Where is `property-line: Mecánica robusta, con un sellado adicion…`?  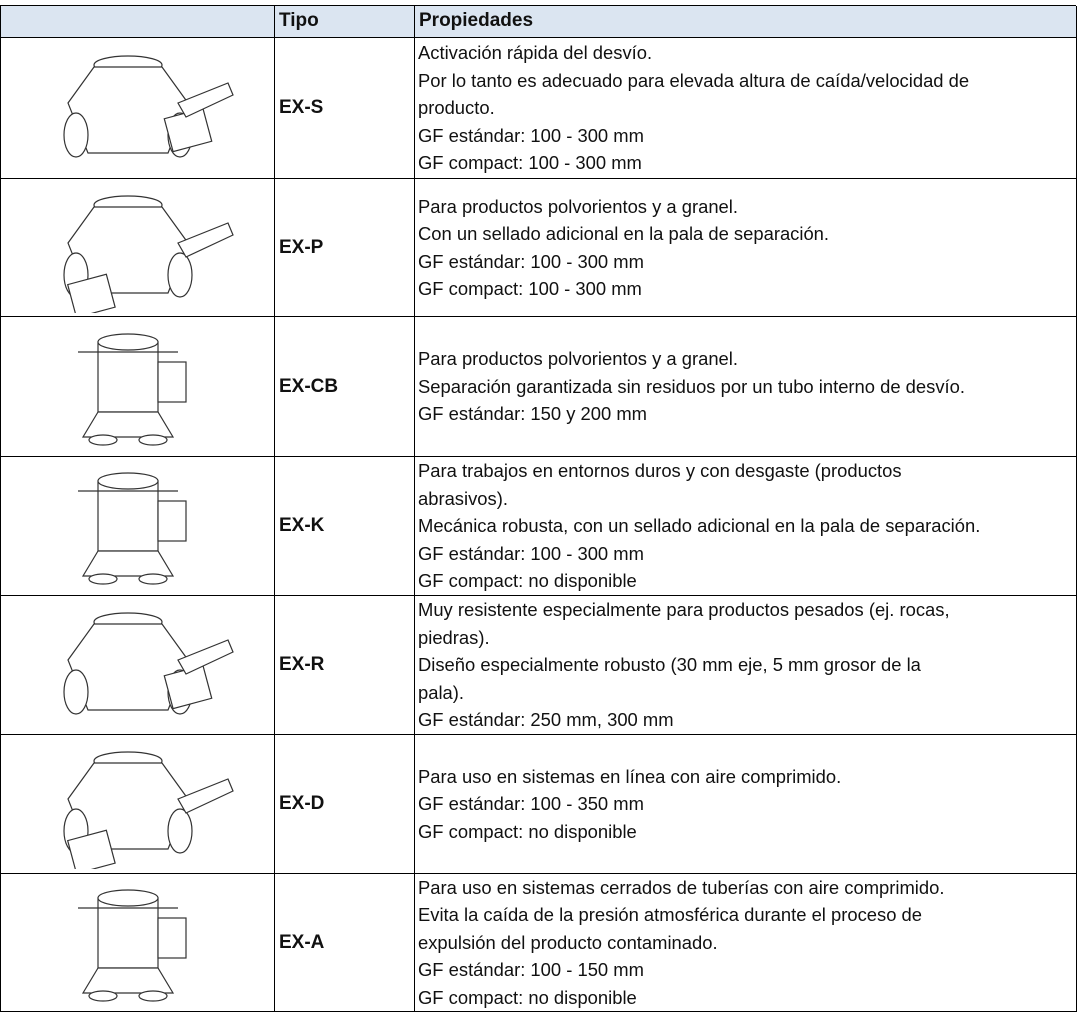
property-line: Mecánica robusta, con un sellado adicion… is located at coordinates (699, 526).